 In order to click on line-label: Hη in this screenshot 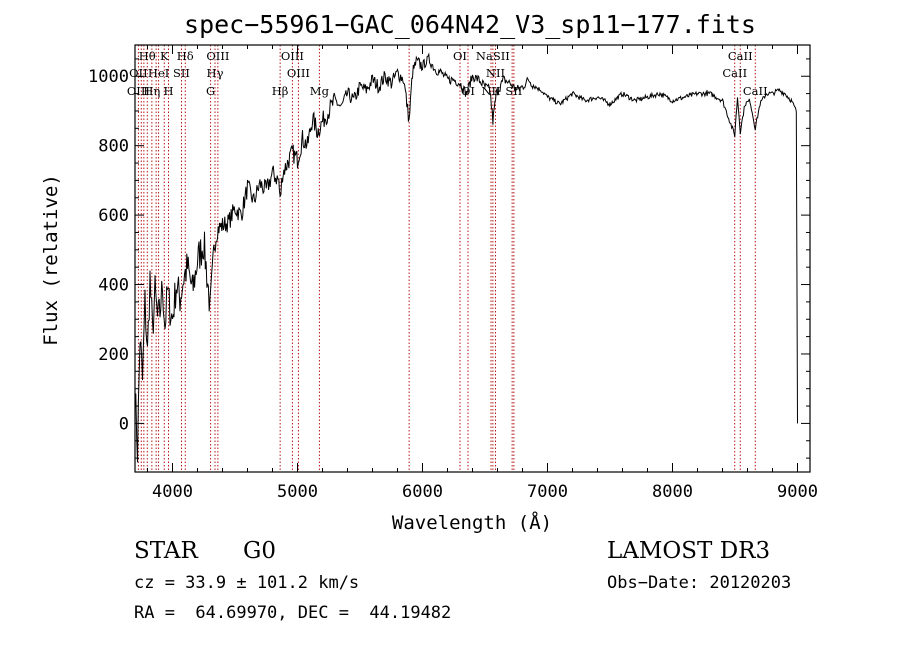, I will do `click(151, 91)`.